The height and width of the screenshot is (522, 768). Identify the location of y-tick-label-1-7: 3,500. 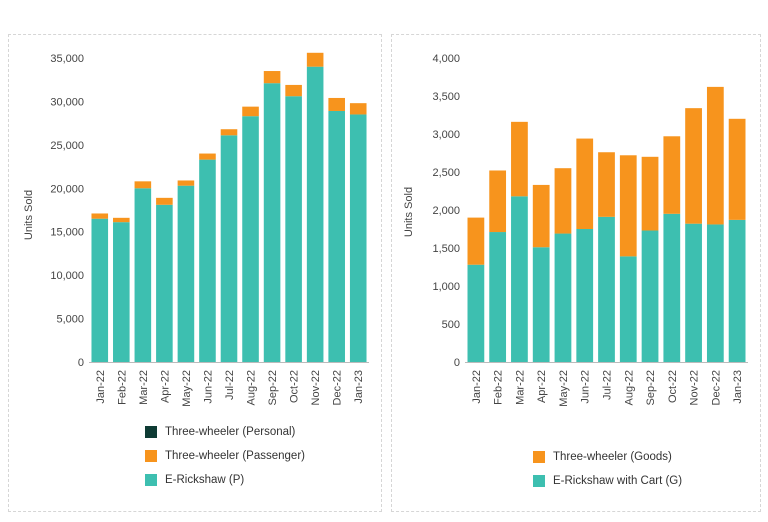
(446, 97).